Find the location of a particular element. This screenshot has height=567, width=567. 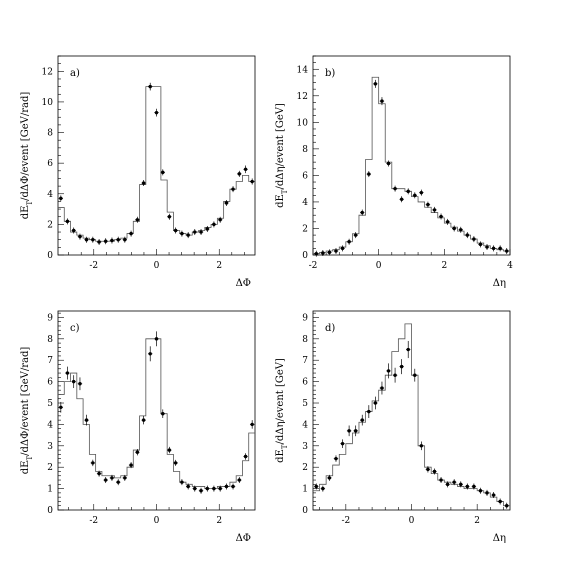

x-tick-label: 4 is located at coordinates (510, 266).